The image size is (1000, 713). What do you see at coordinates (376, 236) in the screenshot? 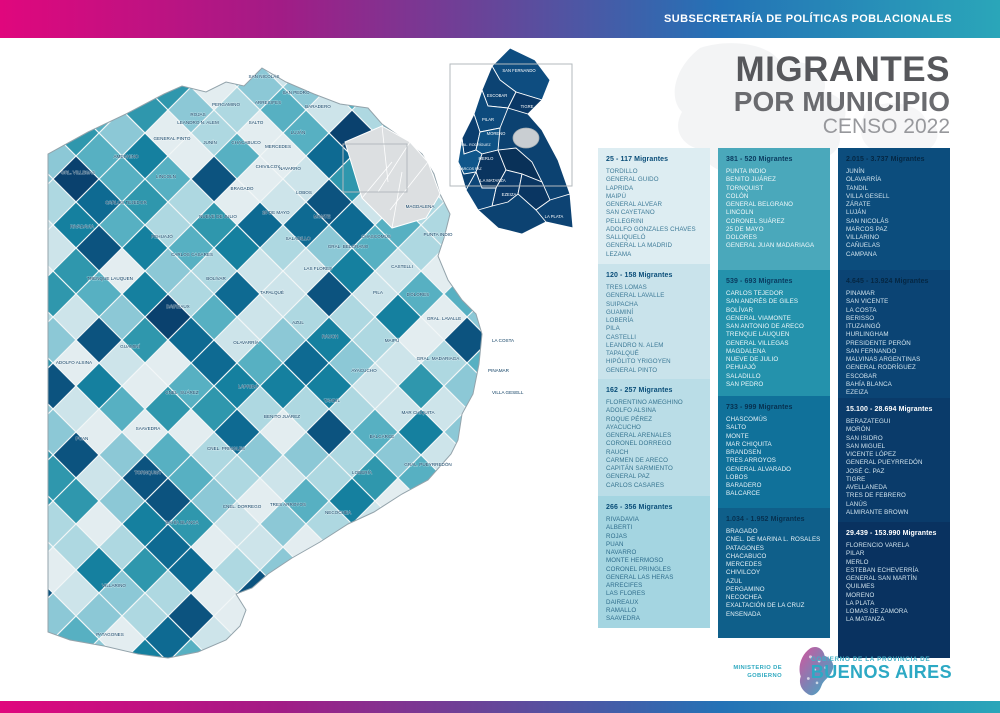
I see `map-label: CHASCOMÚS` at bounding box center [376, 236].